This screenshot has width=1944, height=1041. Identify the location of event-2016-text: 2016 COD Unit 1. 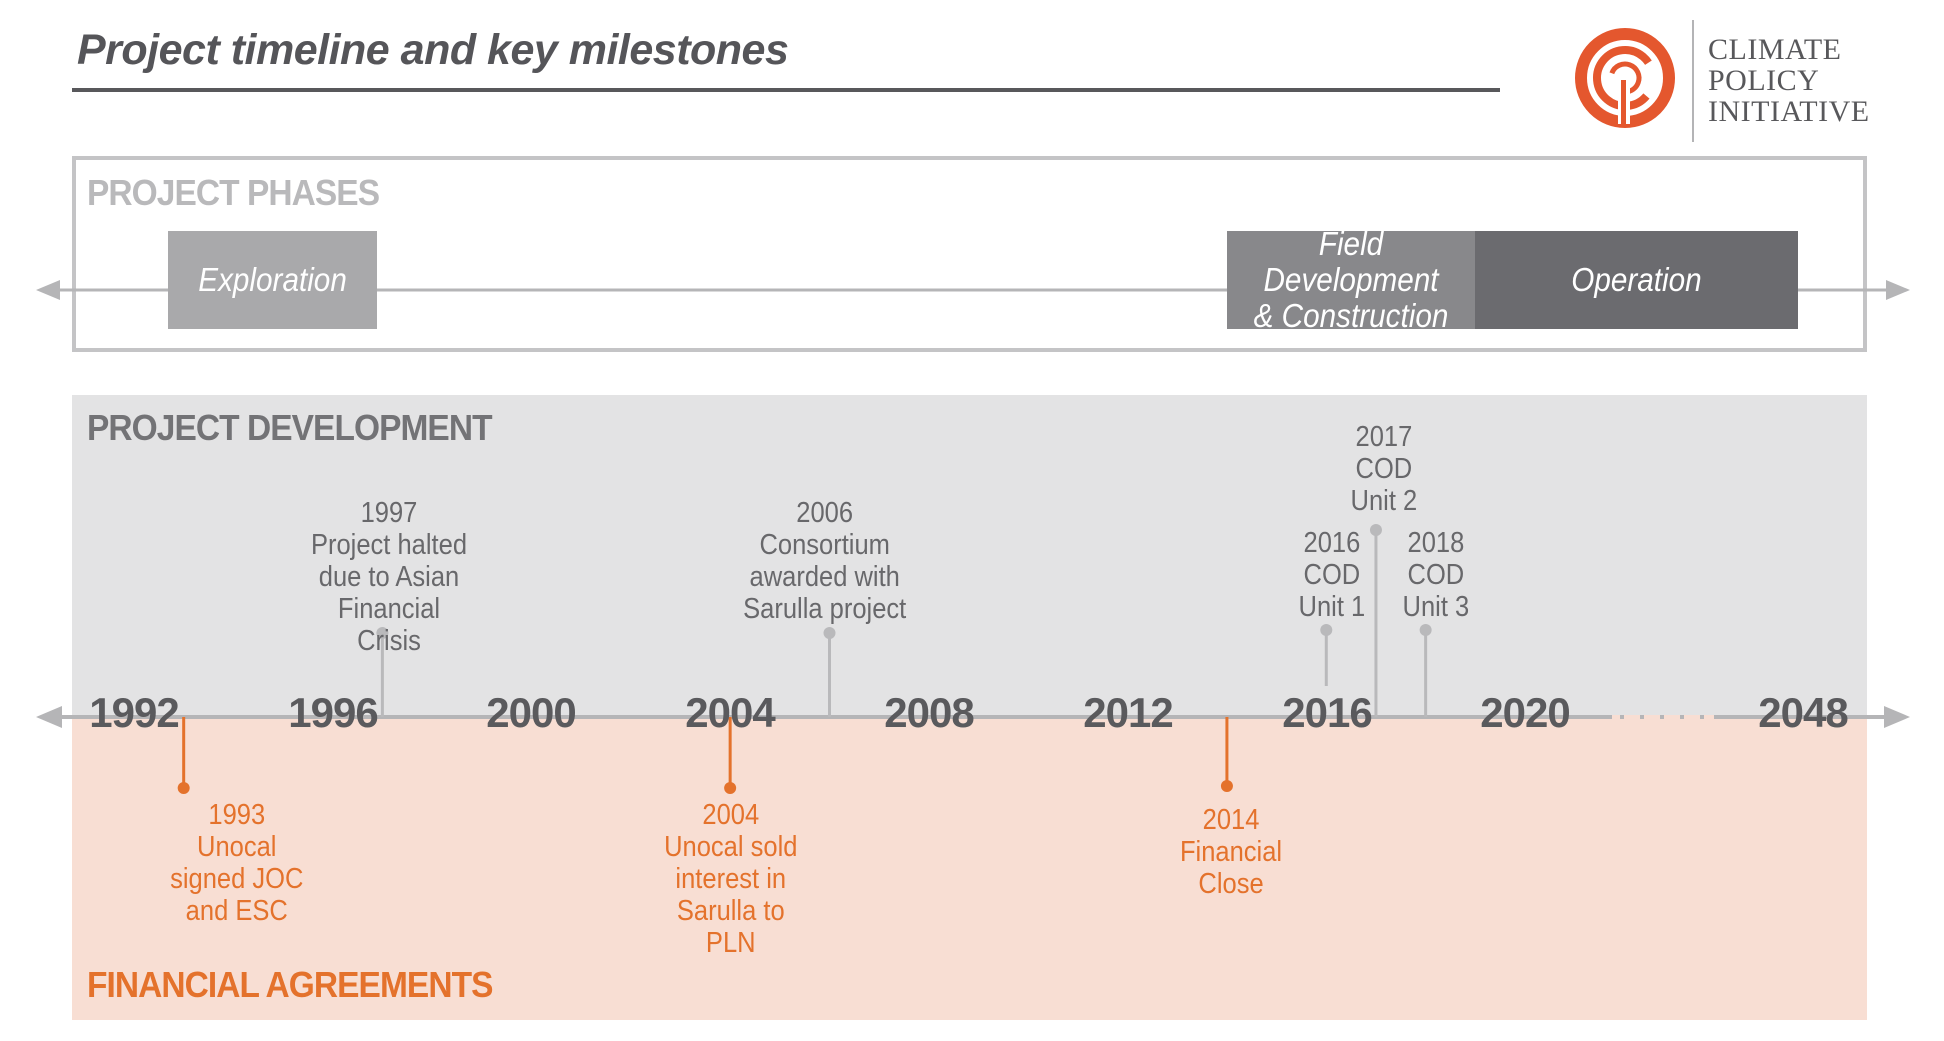
(1332, 575).